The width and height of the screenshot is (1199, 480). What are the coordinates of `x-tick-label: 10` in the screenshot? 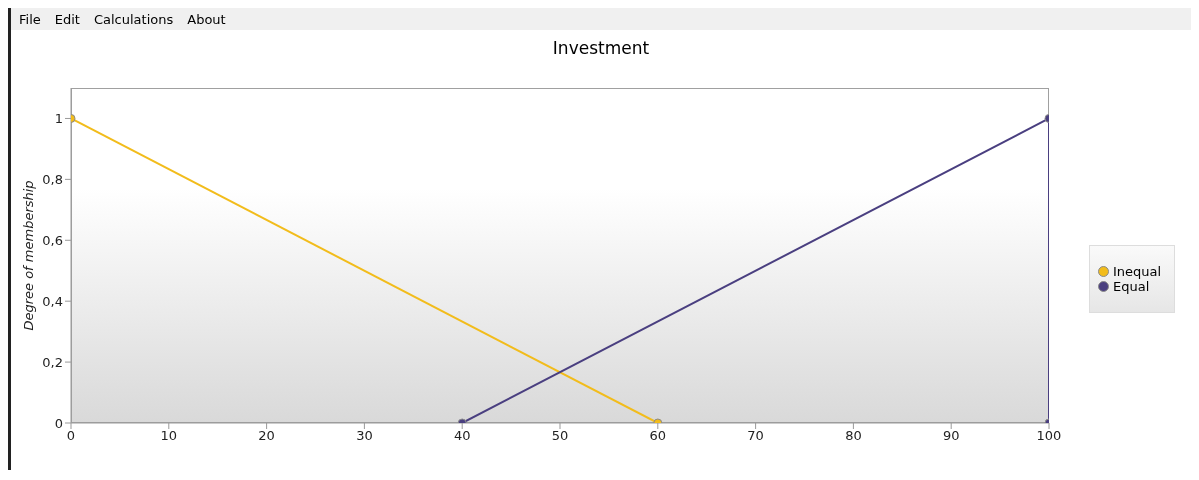 It's located at (169, 436).